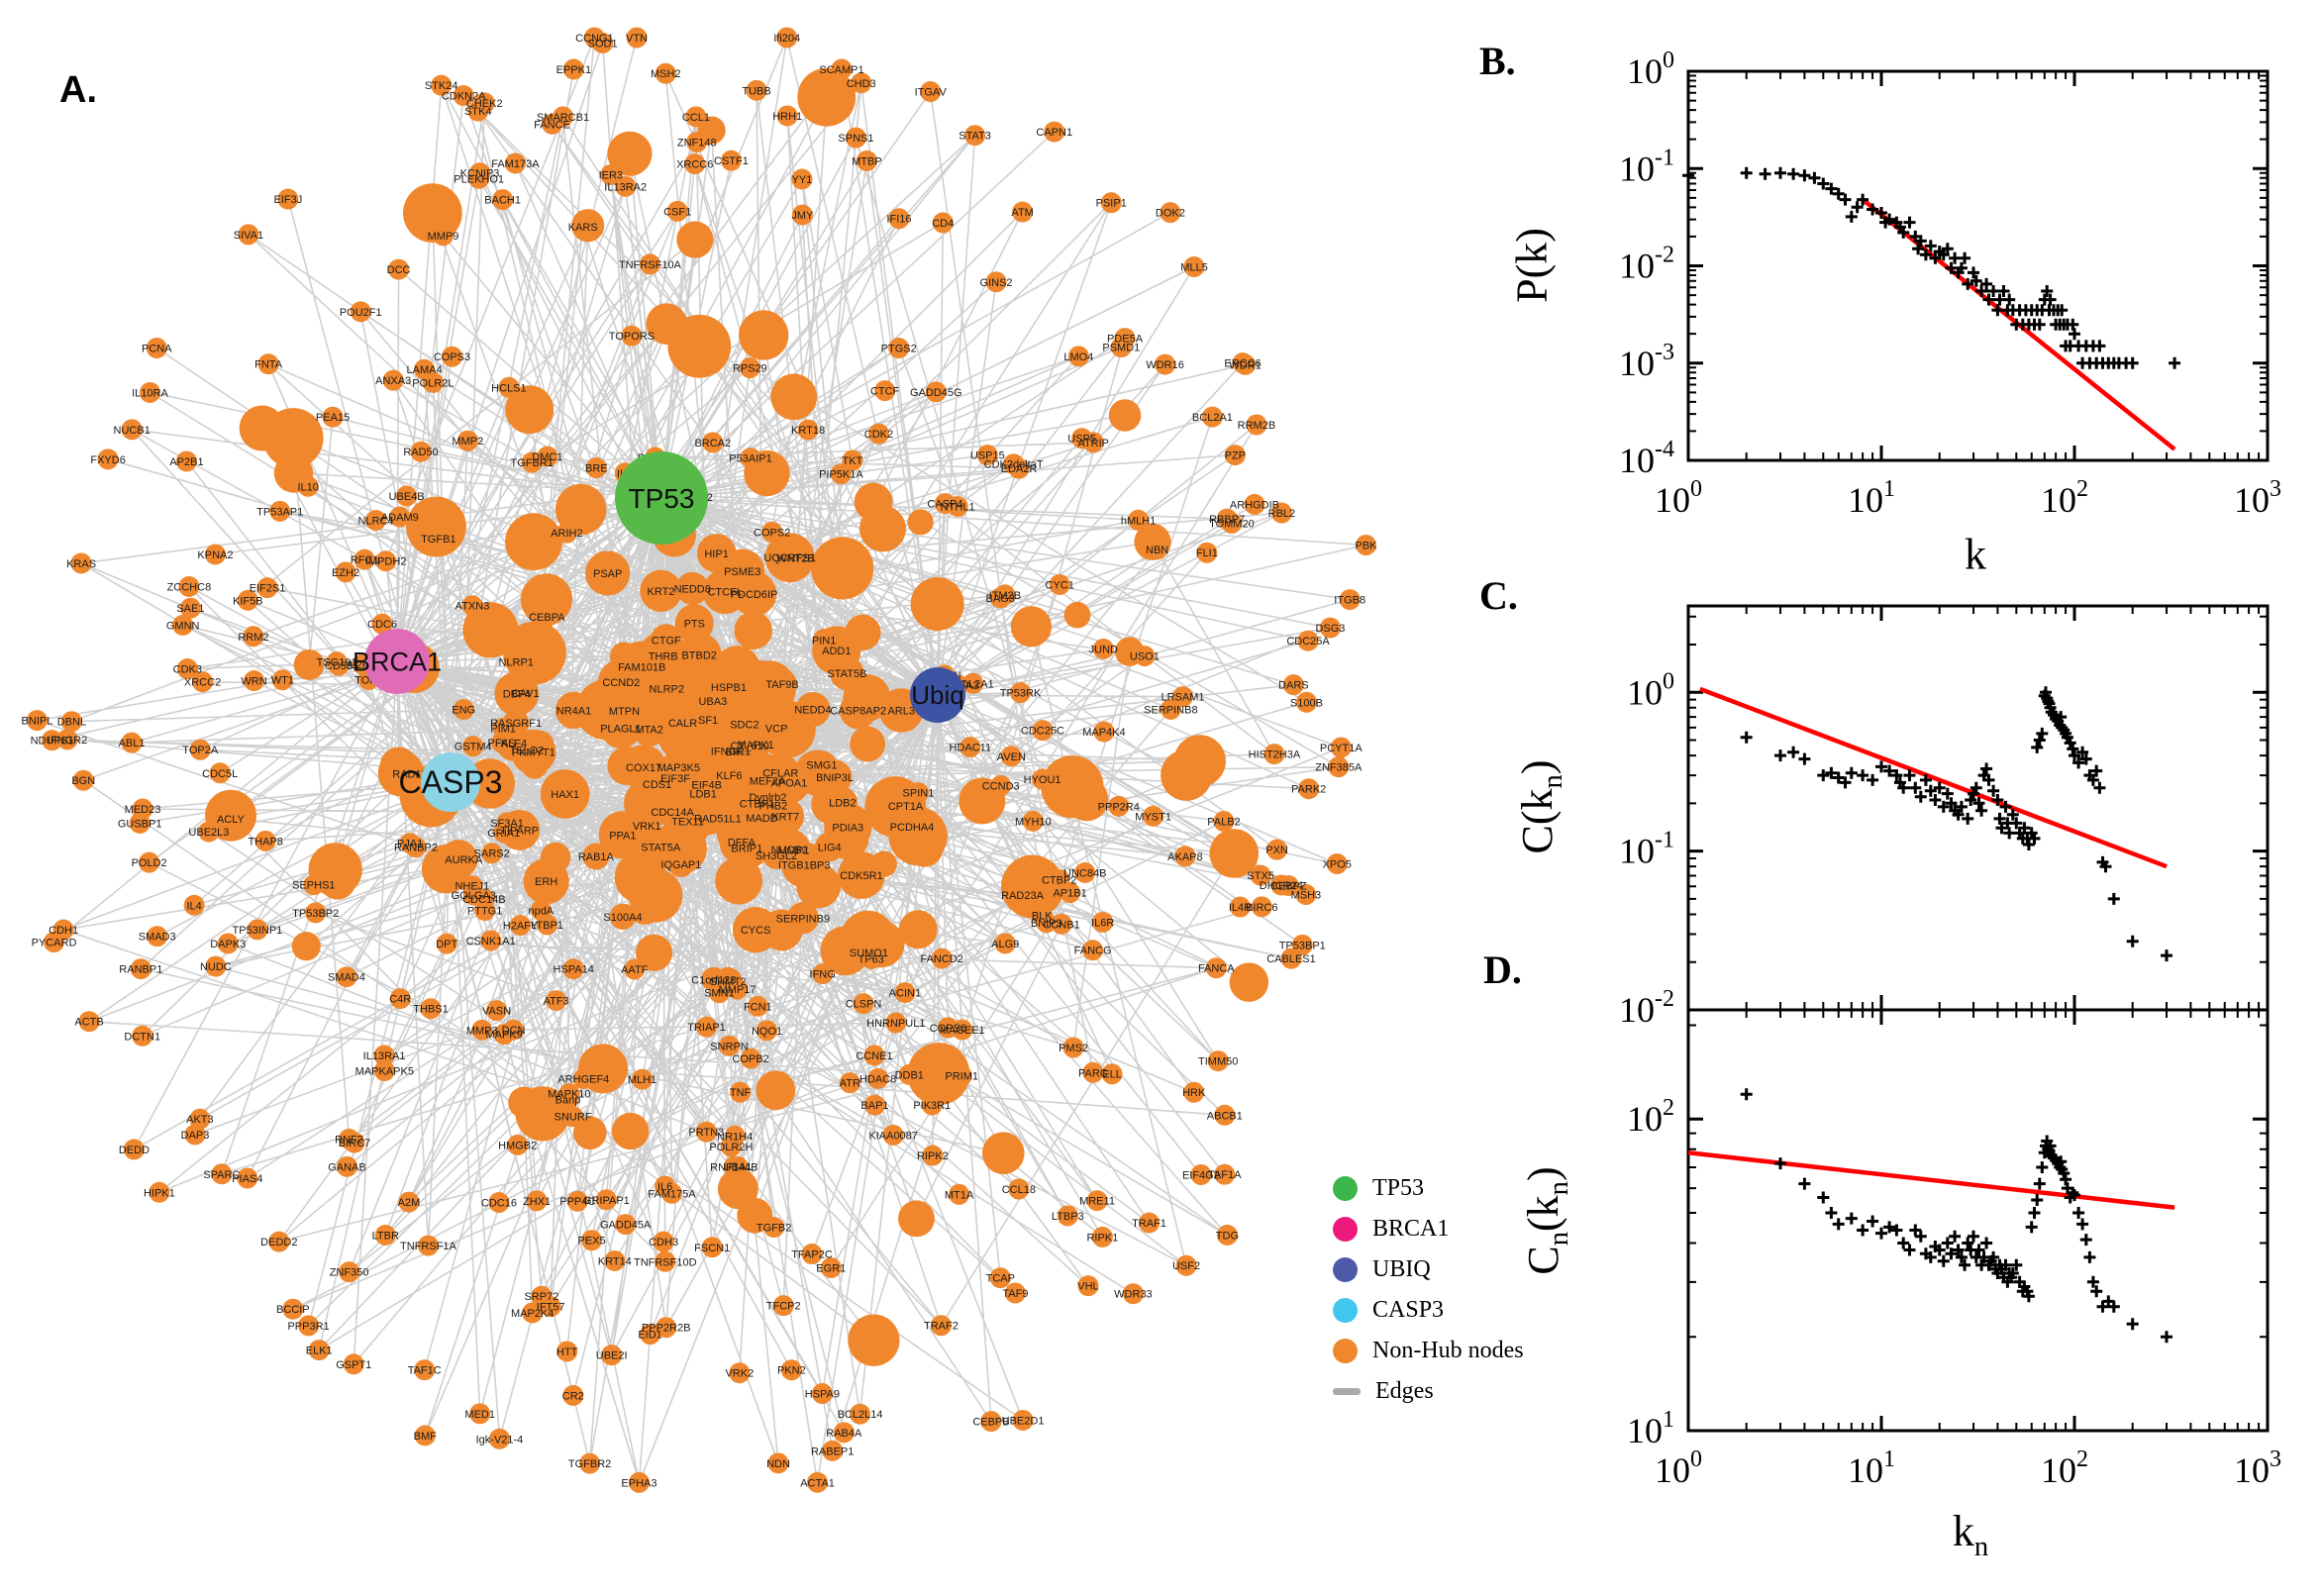  I want to click on node-label: AKAP8, so click(1184, 857).